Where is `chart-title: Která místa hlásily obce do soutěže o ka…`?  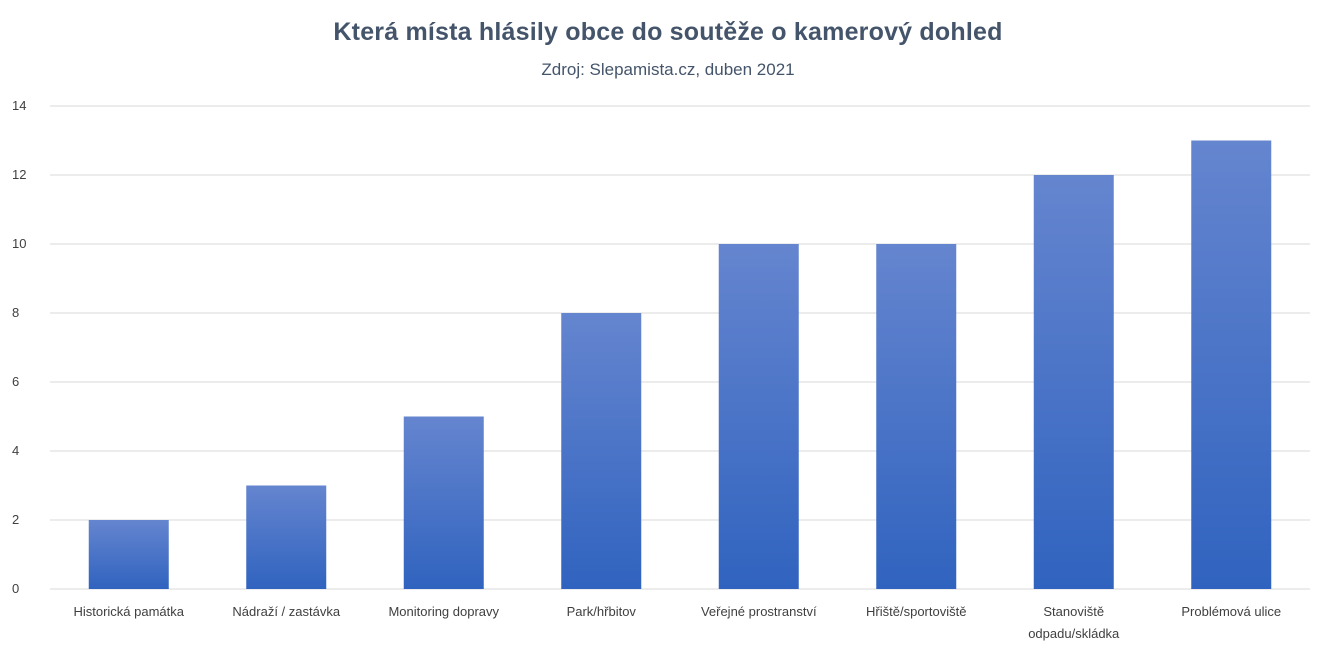
chart-title: Která místa hlásily obce do soutěže o ka… is located at coordinates (668, 32).